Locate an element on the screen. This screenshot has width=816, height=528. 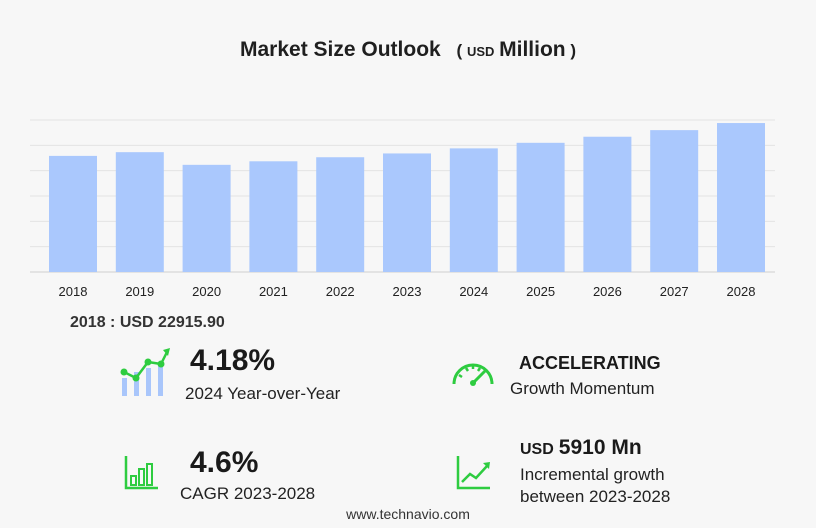
x-tick-label: 2023 is located at coordinates (407, 291).